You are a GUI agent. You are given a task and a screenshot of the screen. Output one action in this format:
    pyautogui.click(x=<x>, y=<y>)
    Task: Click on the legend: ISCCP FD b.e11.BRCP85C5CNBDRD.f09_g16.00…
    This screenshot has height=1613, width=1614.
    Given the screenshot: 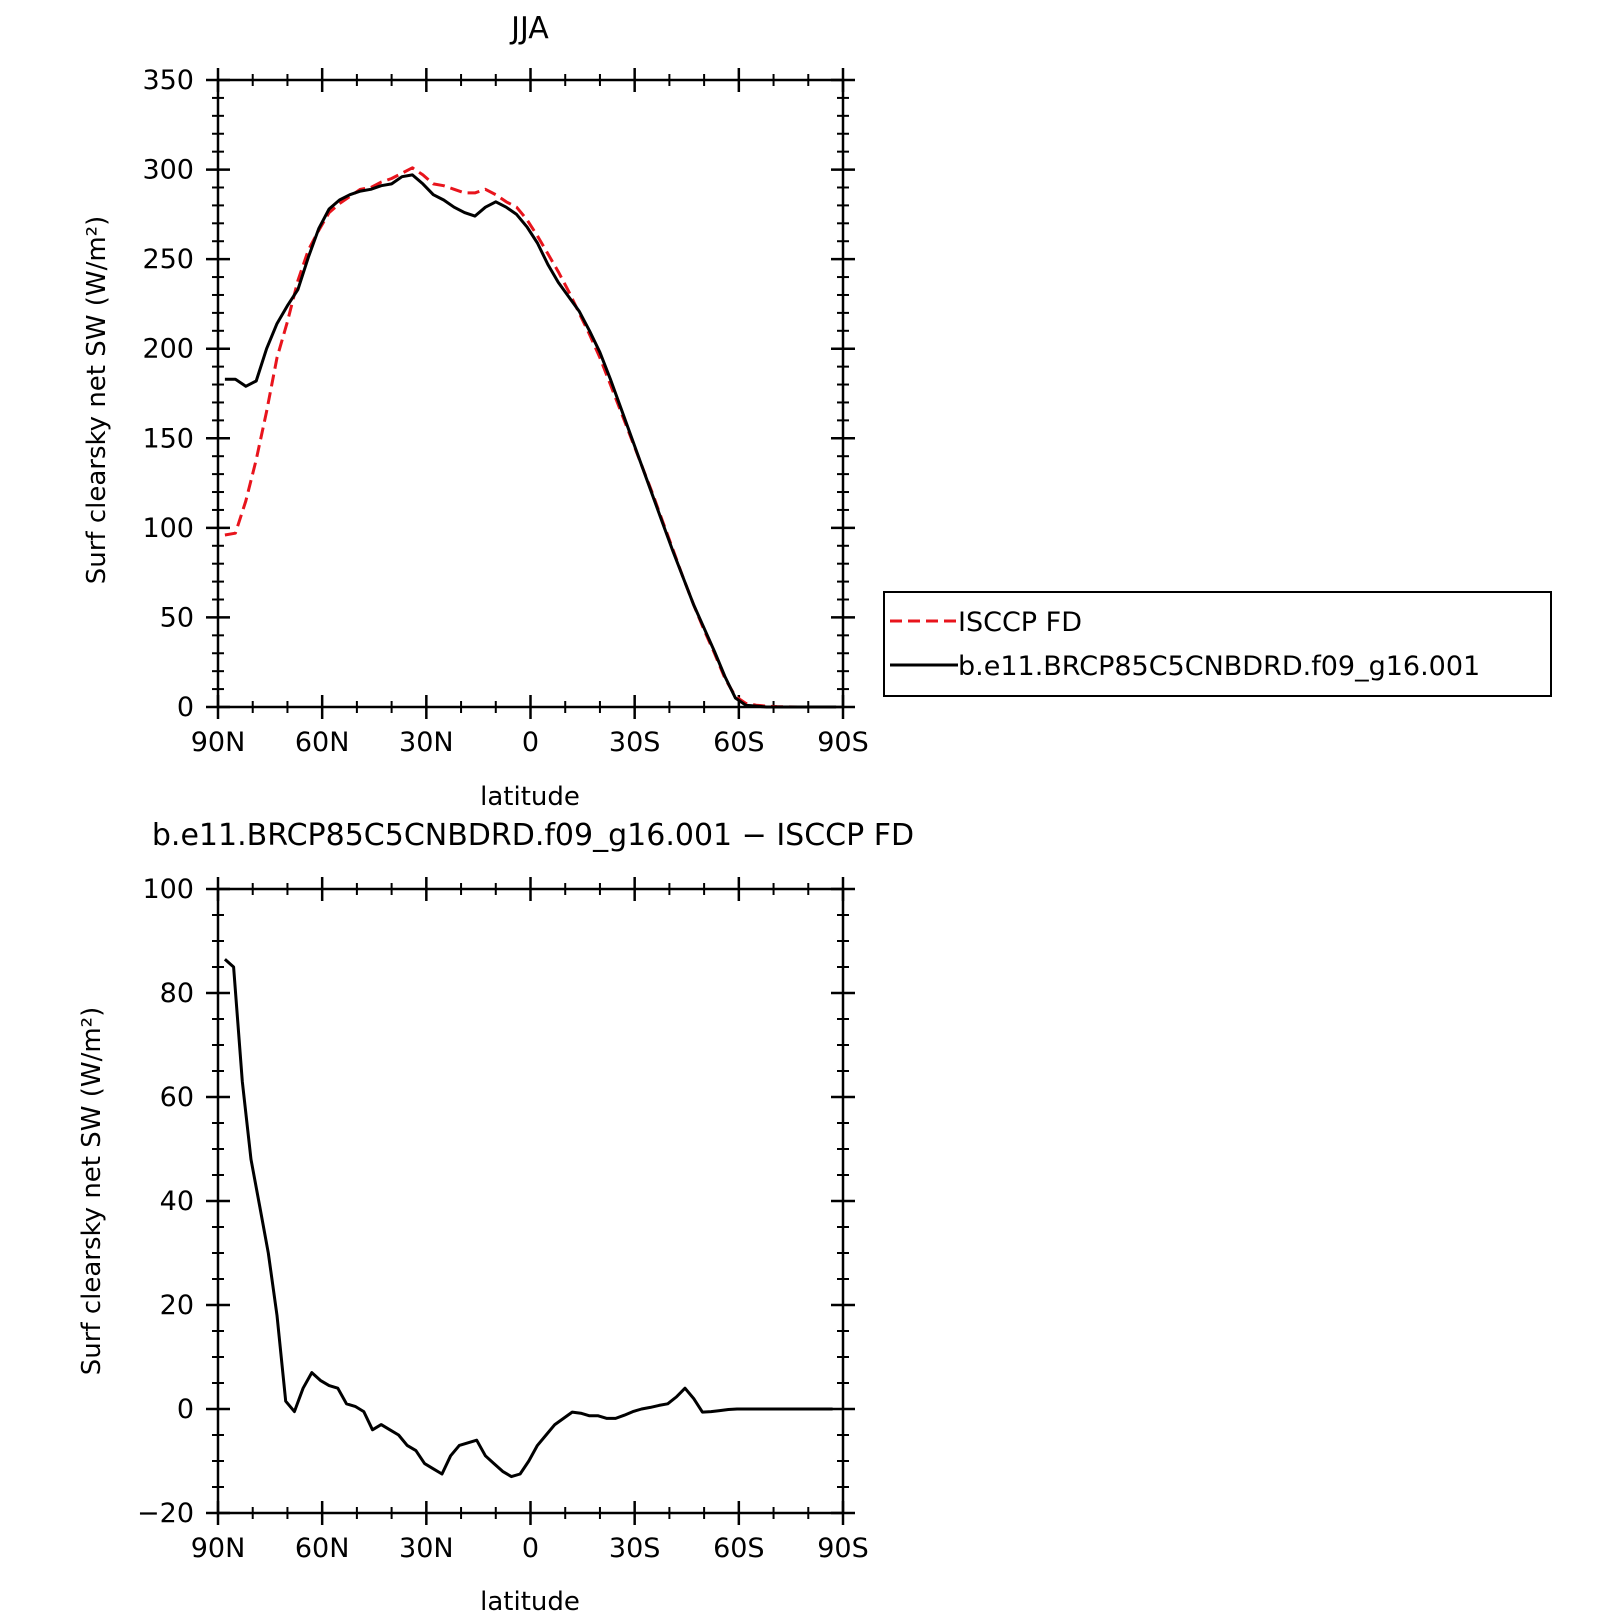 What is the action you would take?
    pyautogui.click(x=1217, y=644)
    